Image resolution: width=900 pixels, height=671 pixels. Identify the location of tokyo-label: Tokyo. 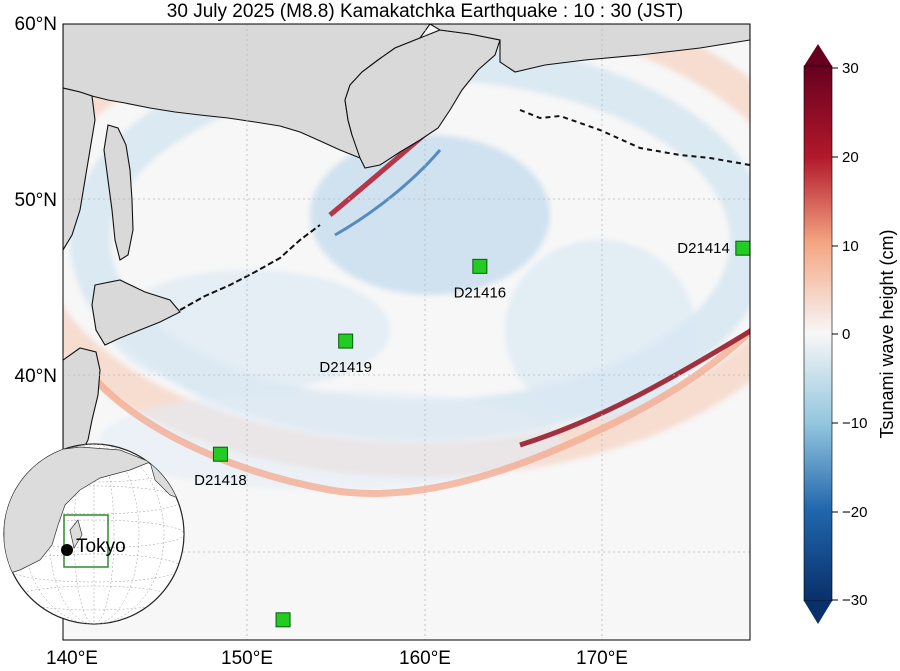
(101, 546).